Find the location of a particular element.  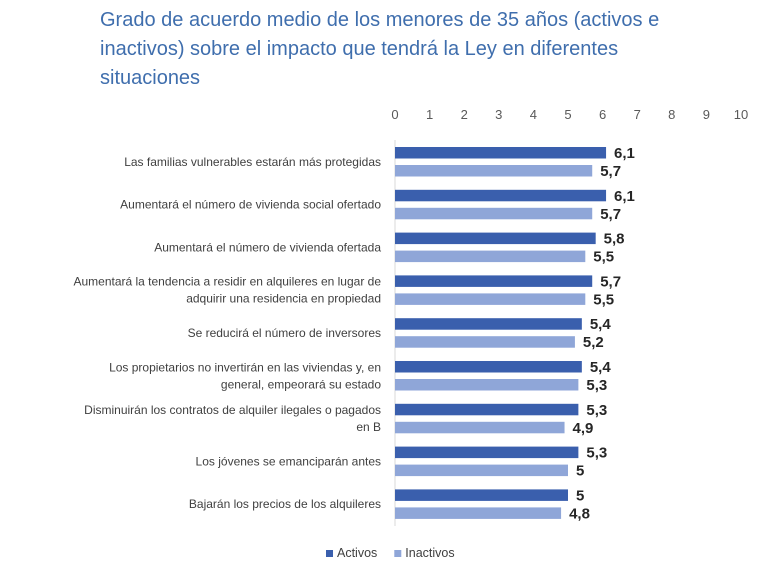

x-tick-label: 0 is located at coordinates (394, 114).